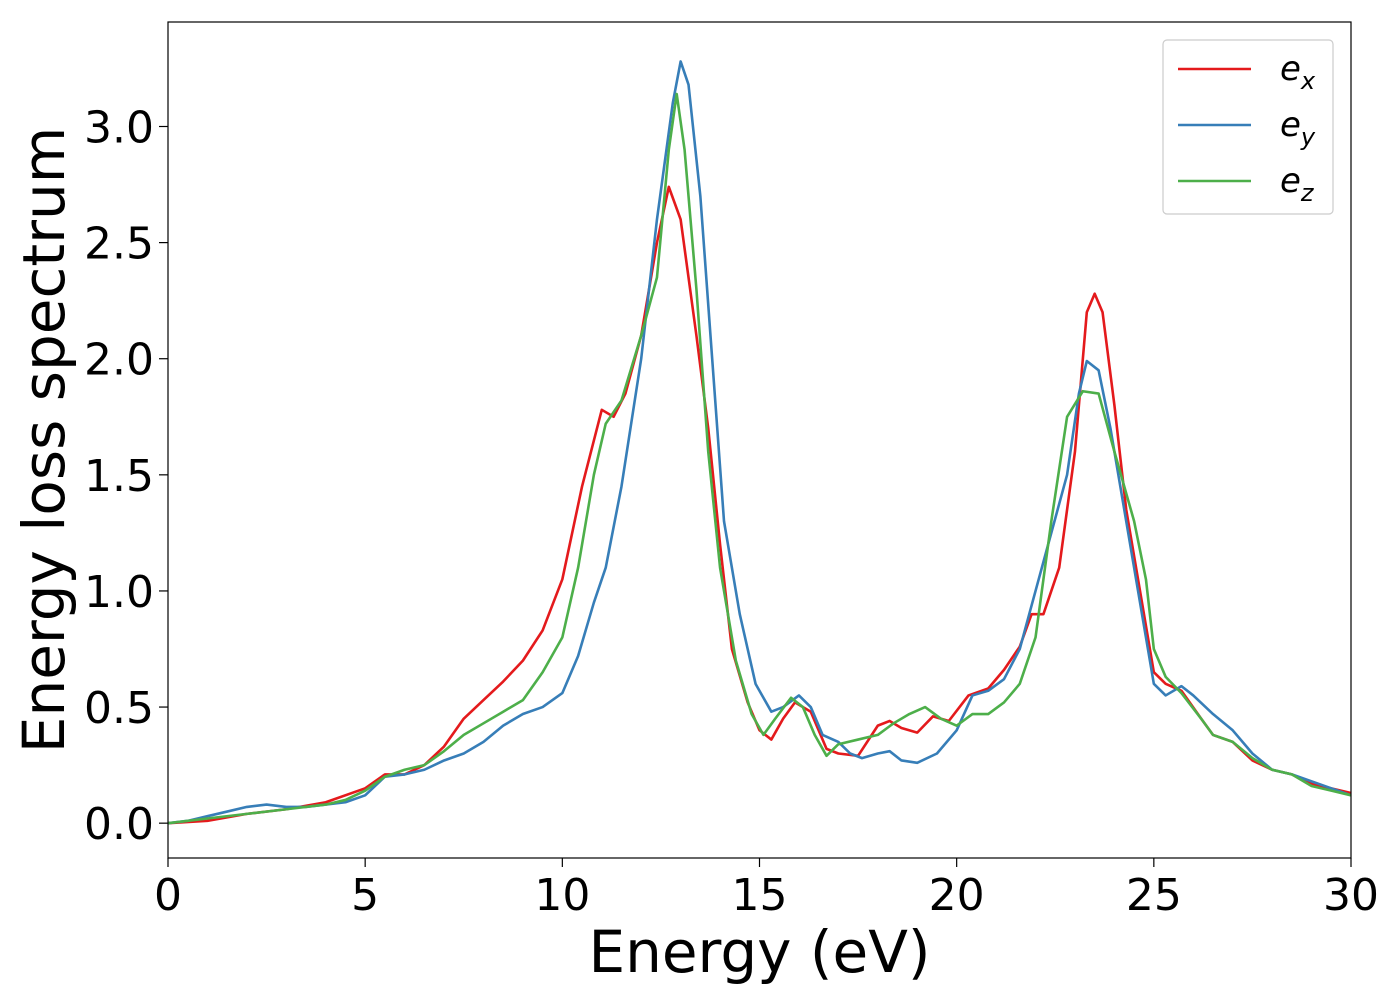 The height and width of the screenshot is (1000, 1400). What do you see at coordinates (365, 895) in the screenshot?
I see `x-tick-label: 5` at bounding box center [365, 895].